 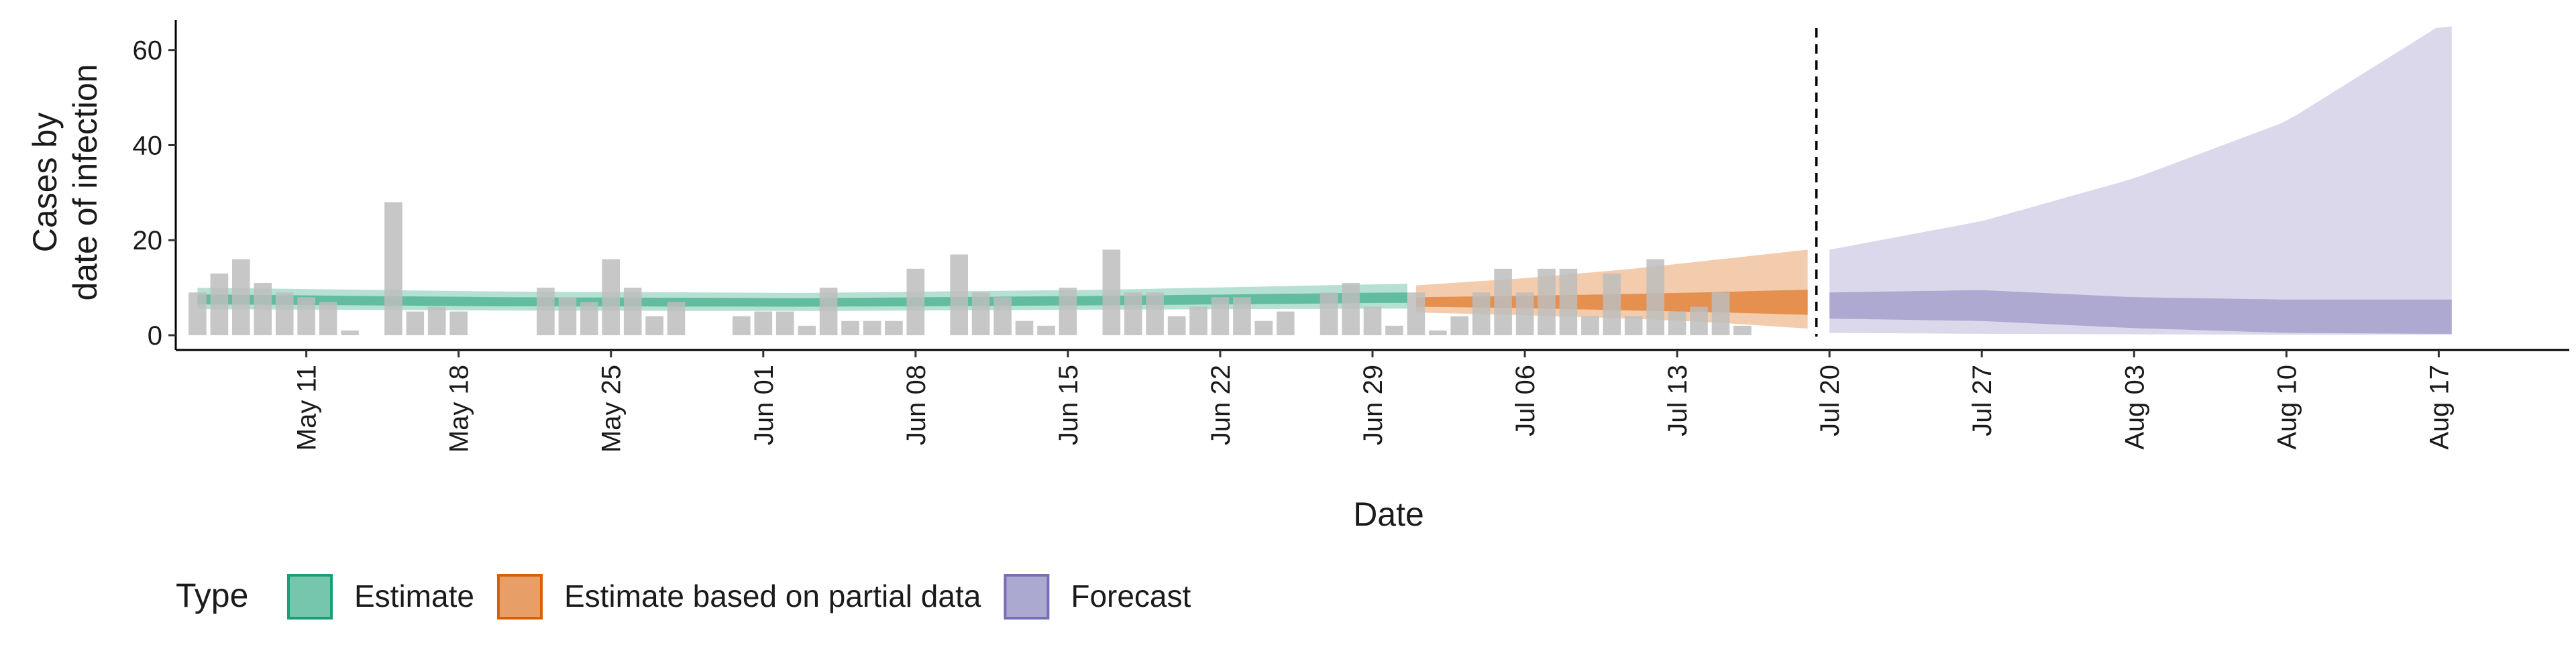 I want to click on x-tick-label: Aug 03, so click(x=2134, y=407).